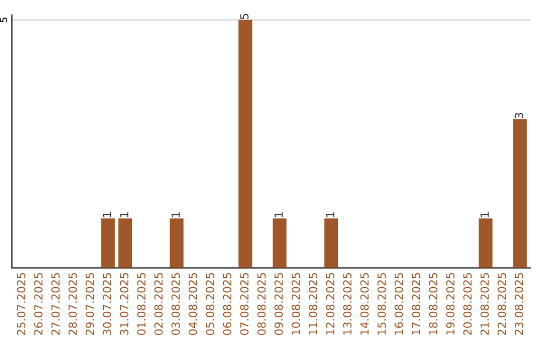  What do you see at coordinates (313, 303) in the screenshot?
I see `x-tick-label: 11.08.2025` at bounding box center [313, 303].